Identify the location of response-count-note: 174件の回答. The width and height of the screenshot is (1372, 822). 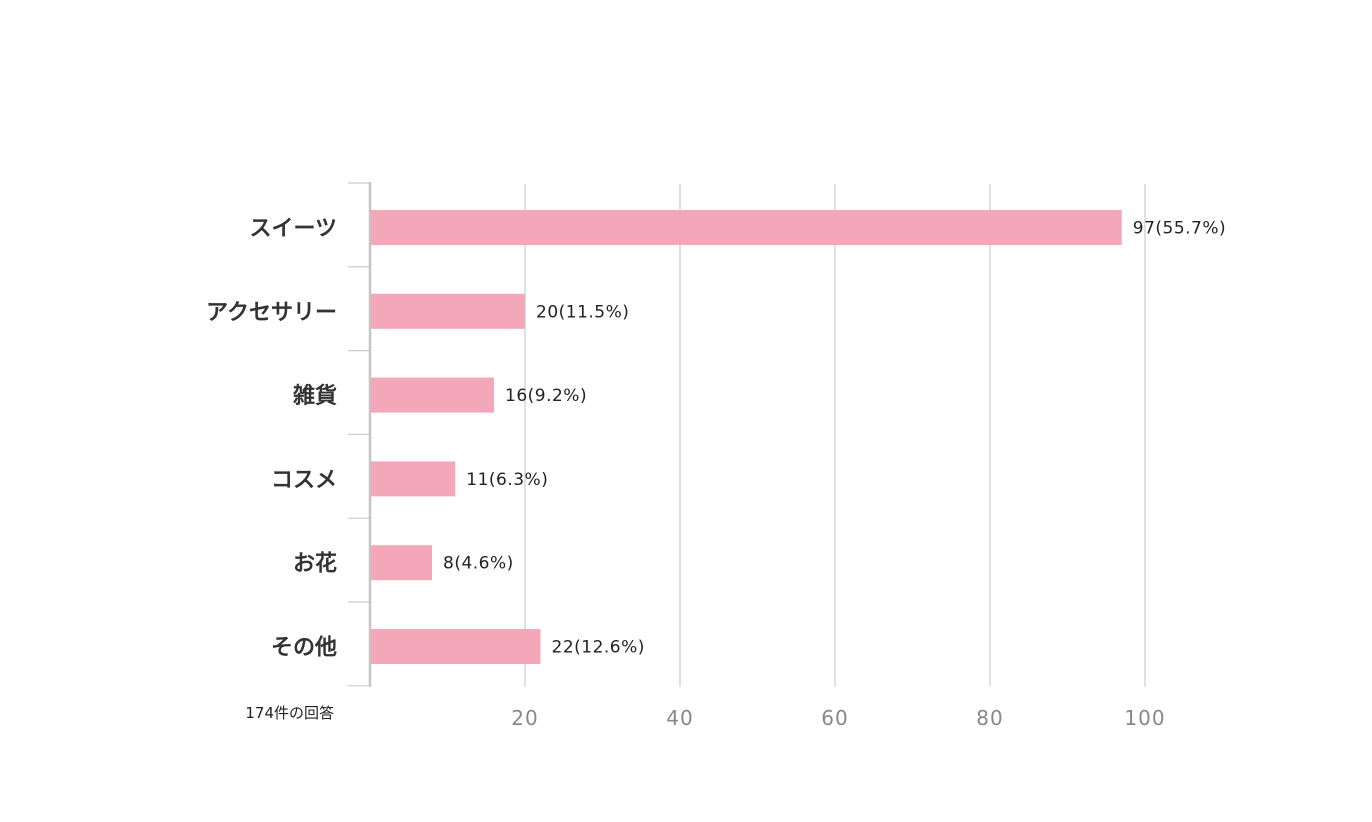
(289, 713).